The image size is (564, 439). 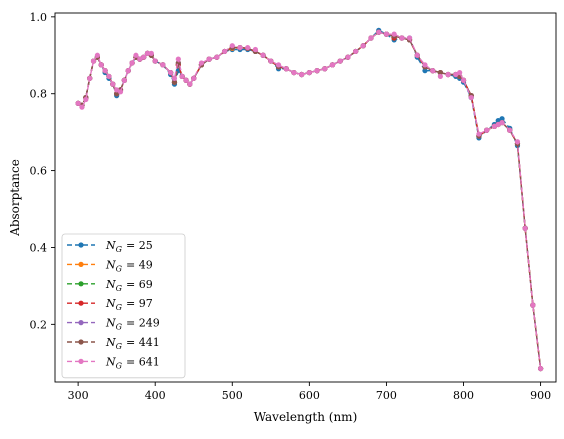 I want to click on legend-label: NG = 97, so click(x=129, y=304).